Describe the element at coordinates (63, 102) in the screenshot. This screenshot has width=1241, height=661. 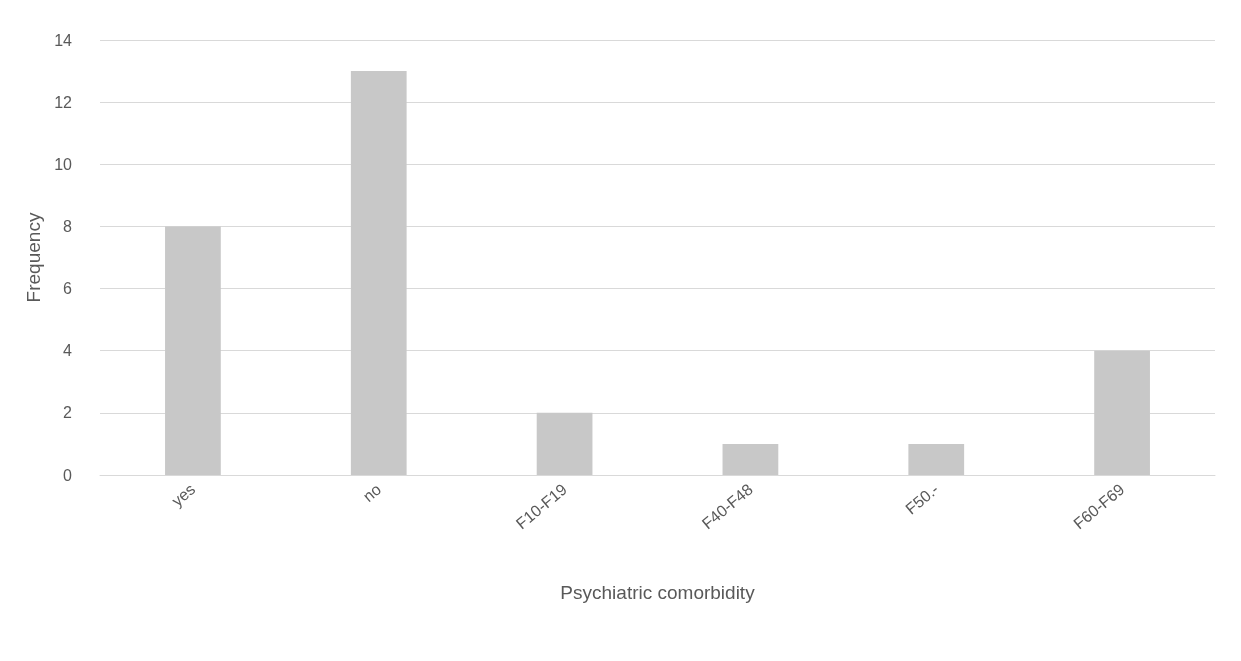
I see `y-tick-label: 12` at that location.